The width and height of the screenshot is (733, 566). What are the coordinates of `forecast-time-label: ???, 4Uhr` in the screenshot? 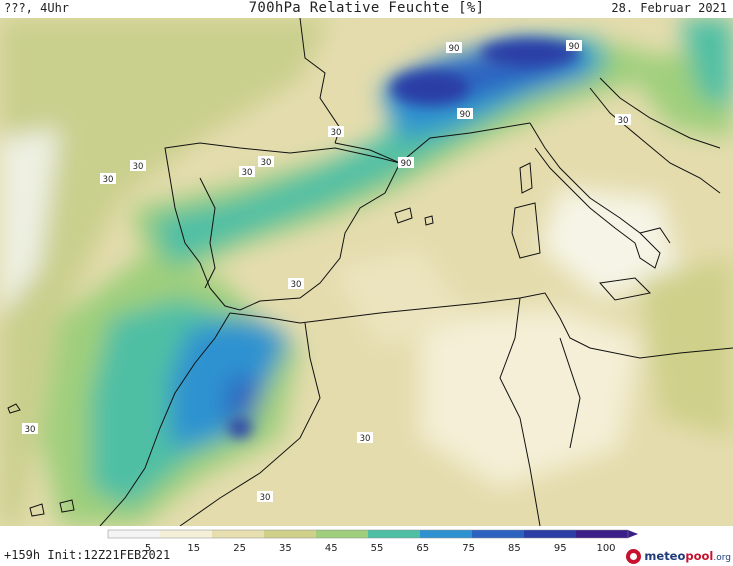 It's located at (37, 8).